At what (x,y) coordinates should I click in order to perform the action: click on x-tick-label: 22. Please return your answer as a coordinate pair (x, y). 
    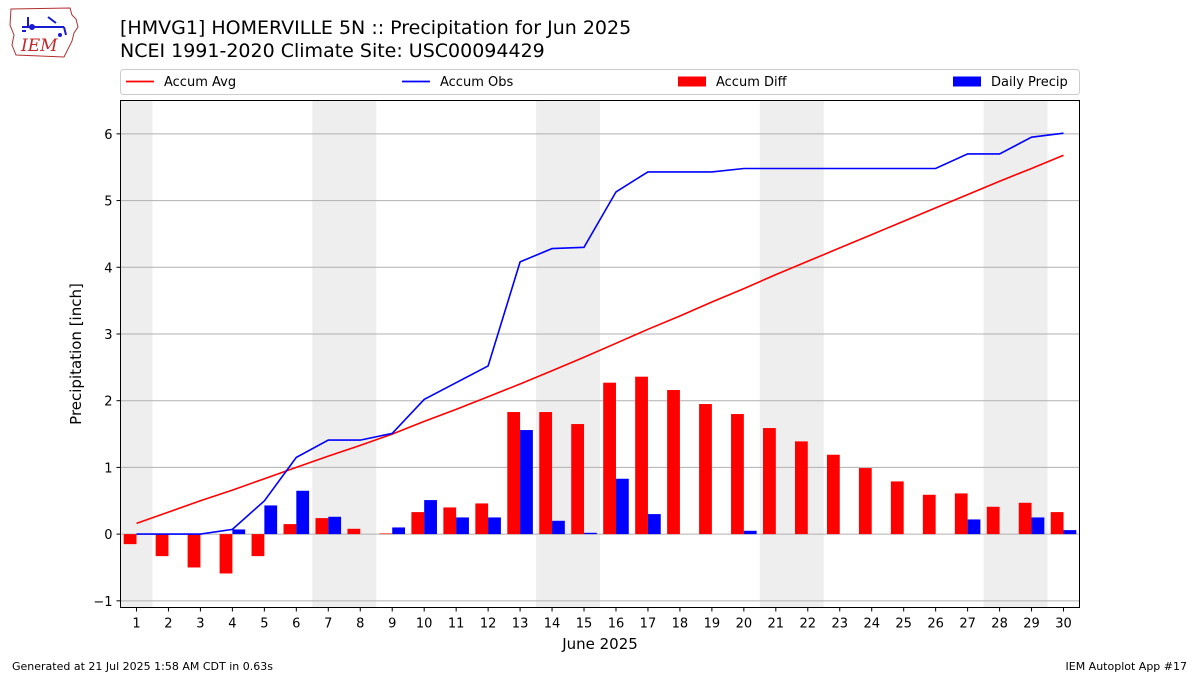
    Looking at the image, I should click on (808, 624).